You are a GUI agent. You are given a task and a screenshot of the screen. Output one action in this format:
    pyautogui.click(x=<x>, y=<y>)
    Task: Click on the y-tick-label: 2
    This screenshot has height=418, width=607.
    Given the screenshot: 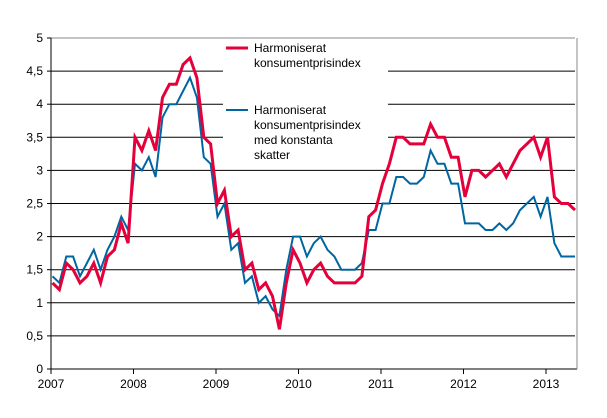 What is the action you would take?
    pyautogui.click(x=39, y=237)
    